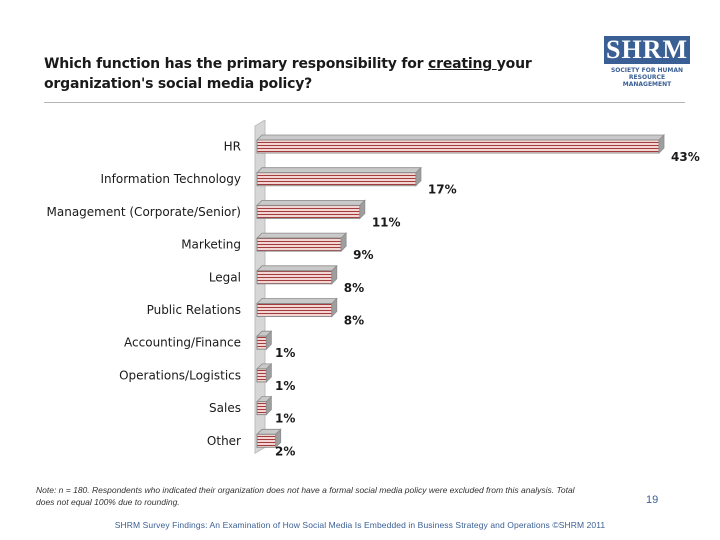 The width and height of the screenshot is (720, 540). Describe the element at coordinates (225, 408) in the screenshot. I see `category-label: Sales` at that location.